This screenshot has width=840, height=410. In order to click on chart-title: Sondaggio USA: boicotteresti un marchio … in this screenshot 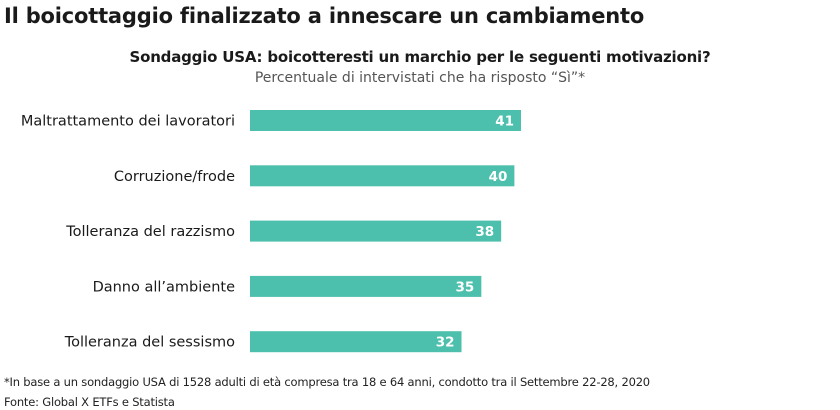, I will do `click(420, 57)`.